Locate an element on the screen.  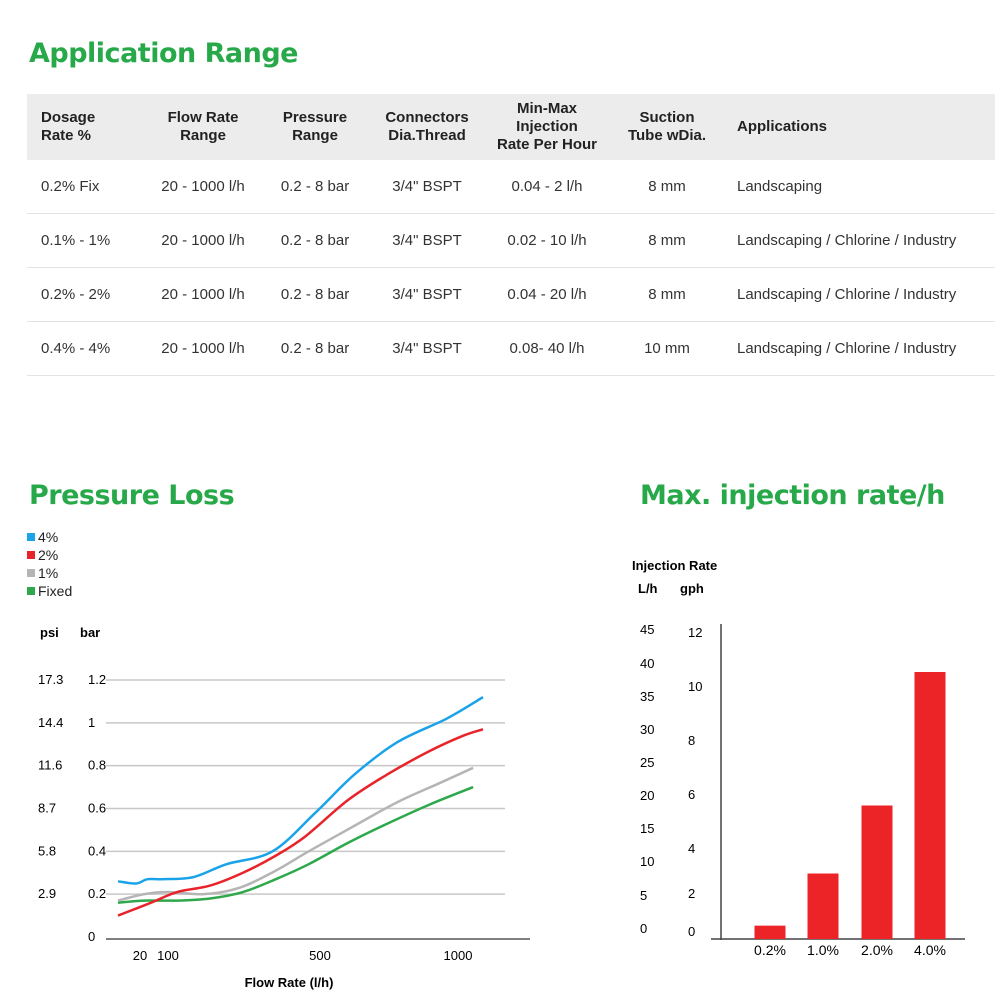
y-tick-psi: 17.3 is located at coordinates (50, 679).